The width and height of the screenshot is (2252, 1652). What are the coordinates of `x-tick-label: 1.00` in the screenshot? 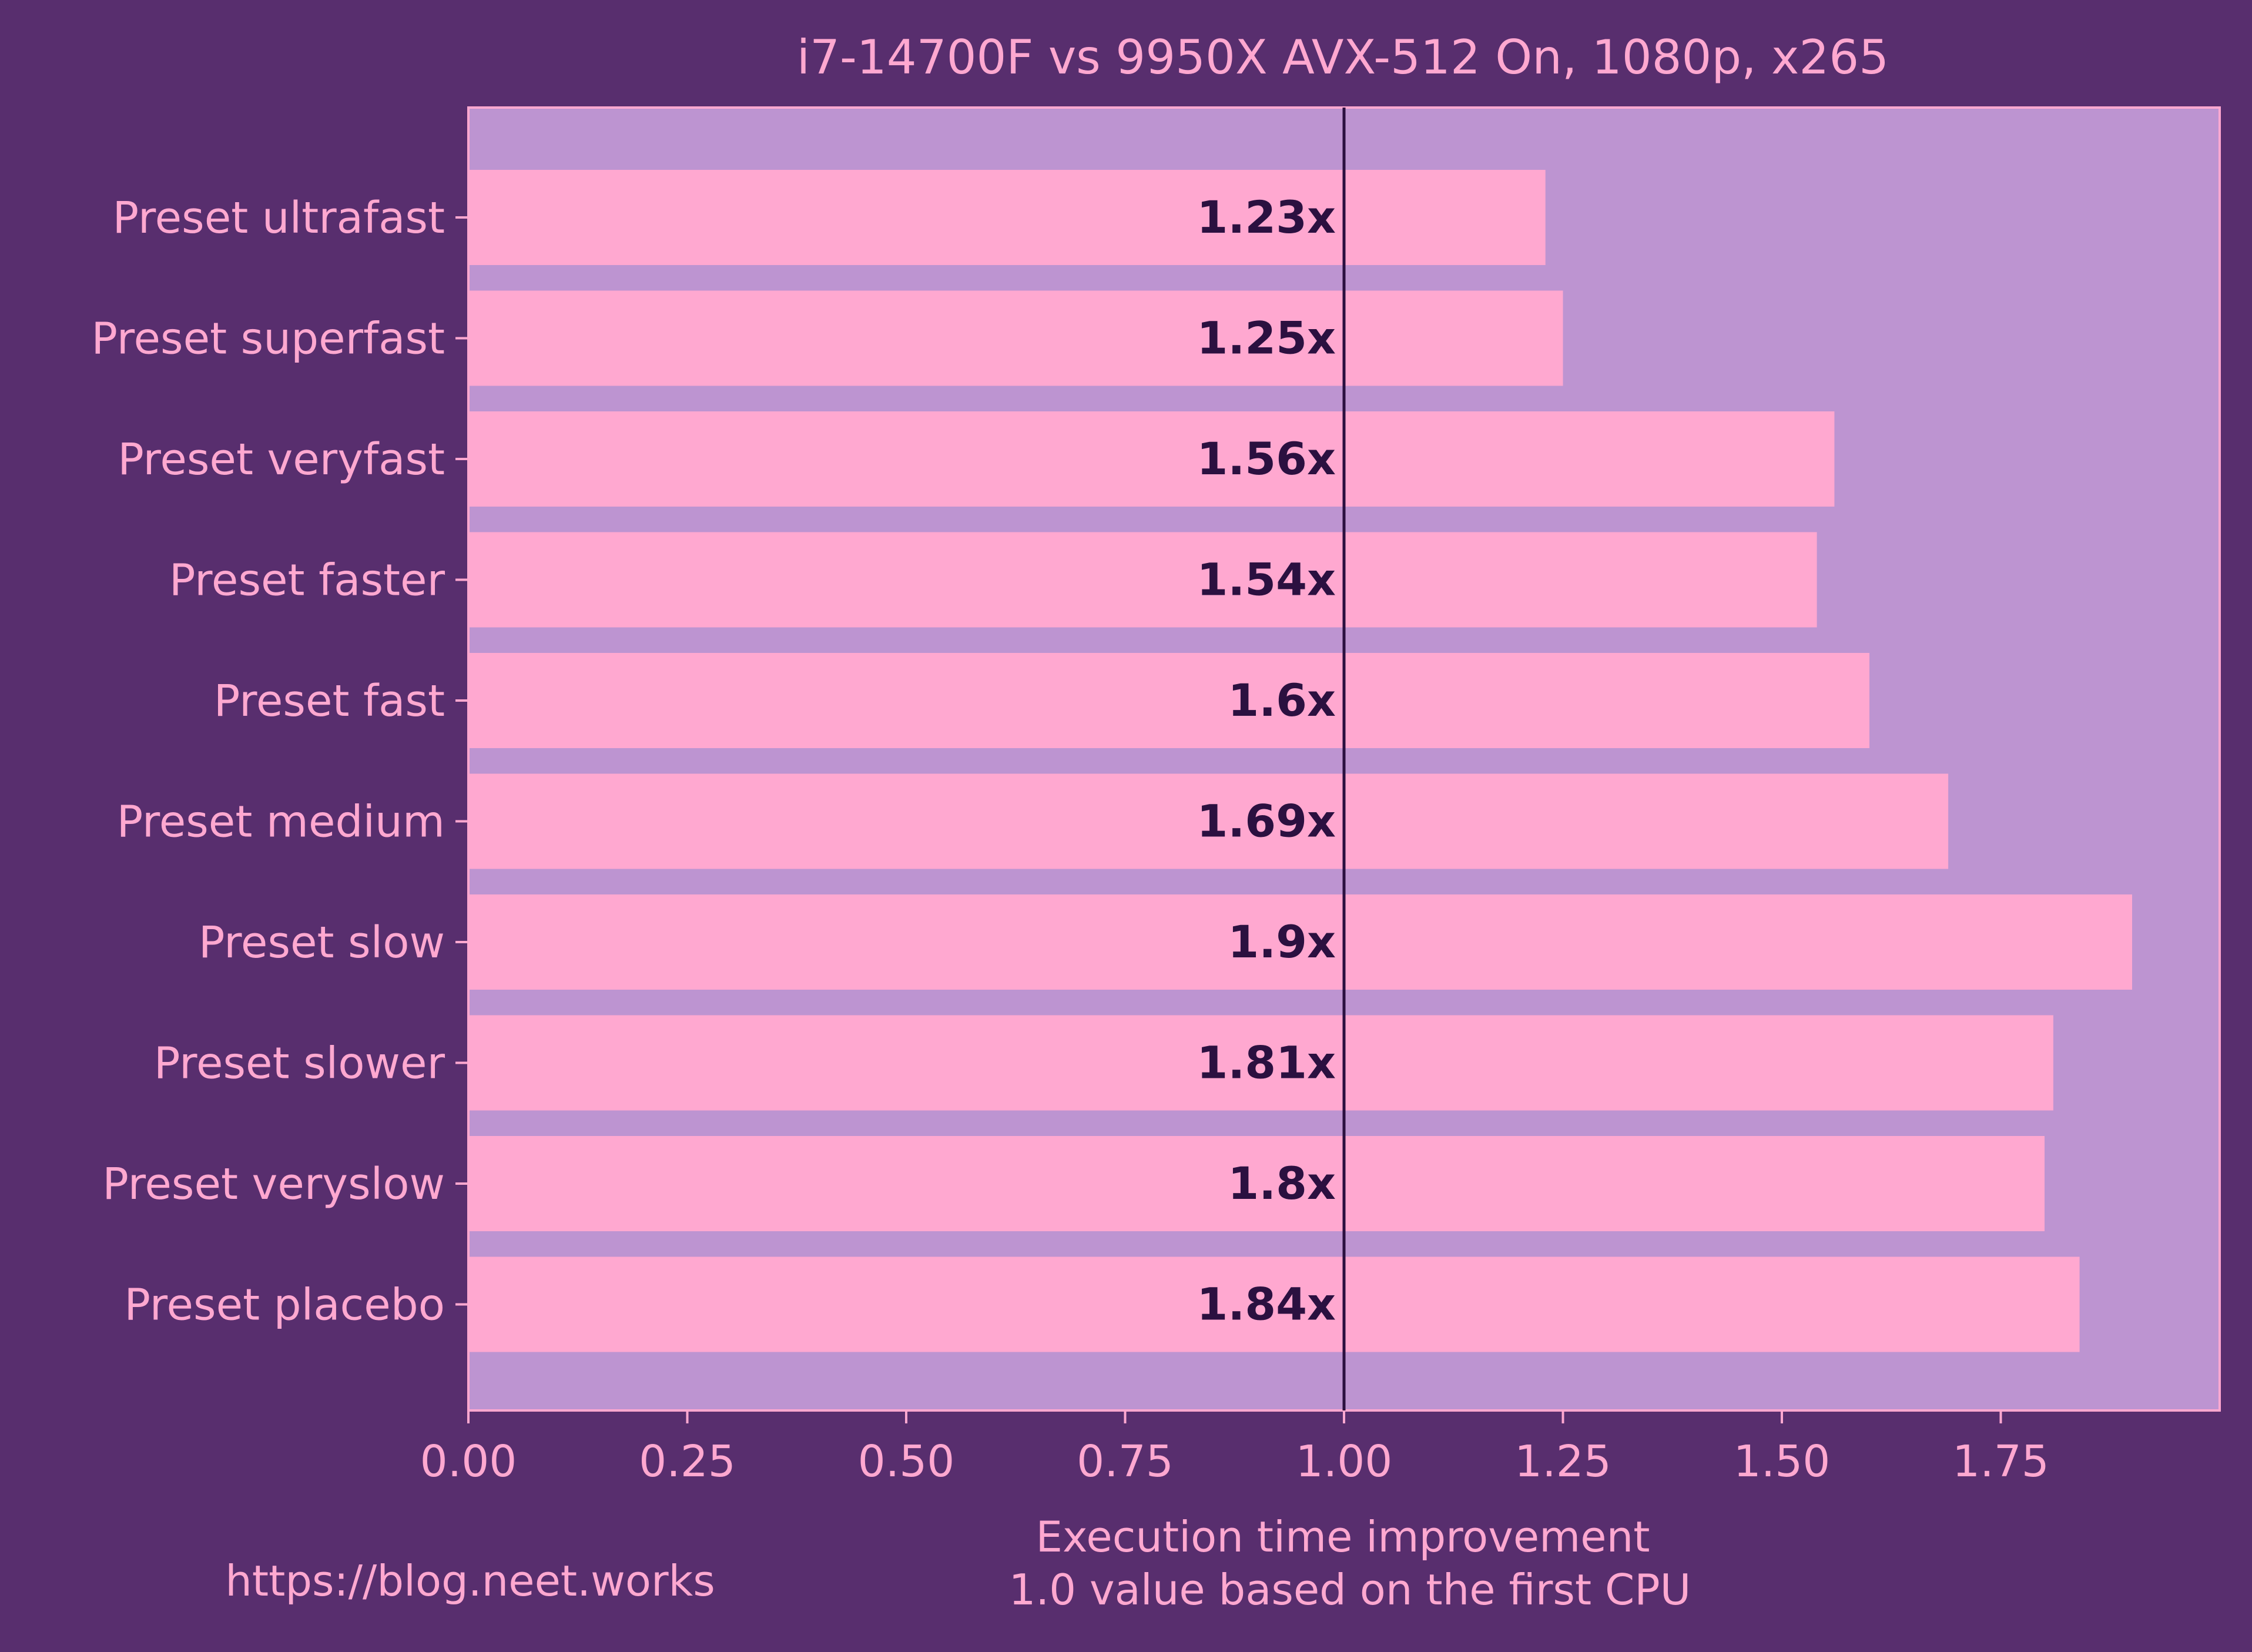 It's located at (1344, 1462).